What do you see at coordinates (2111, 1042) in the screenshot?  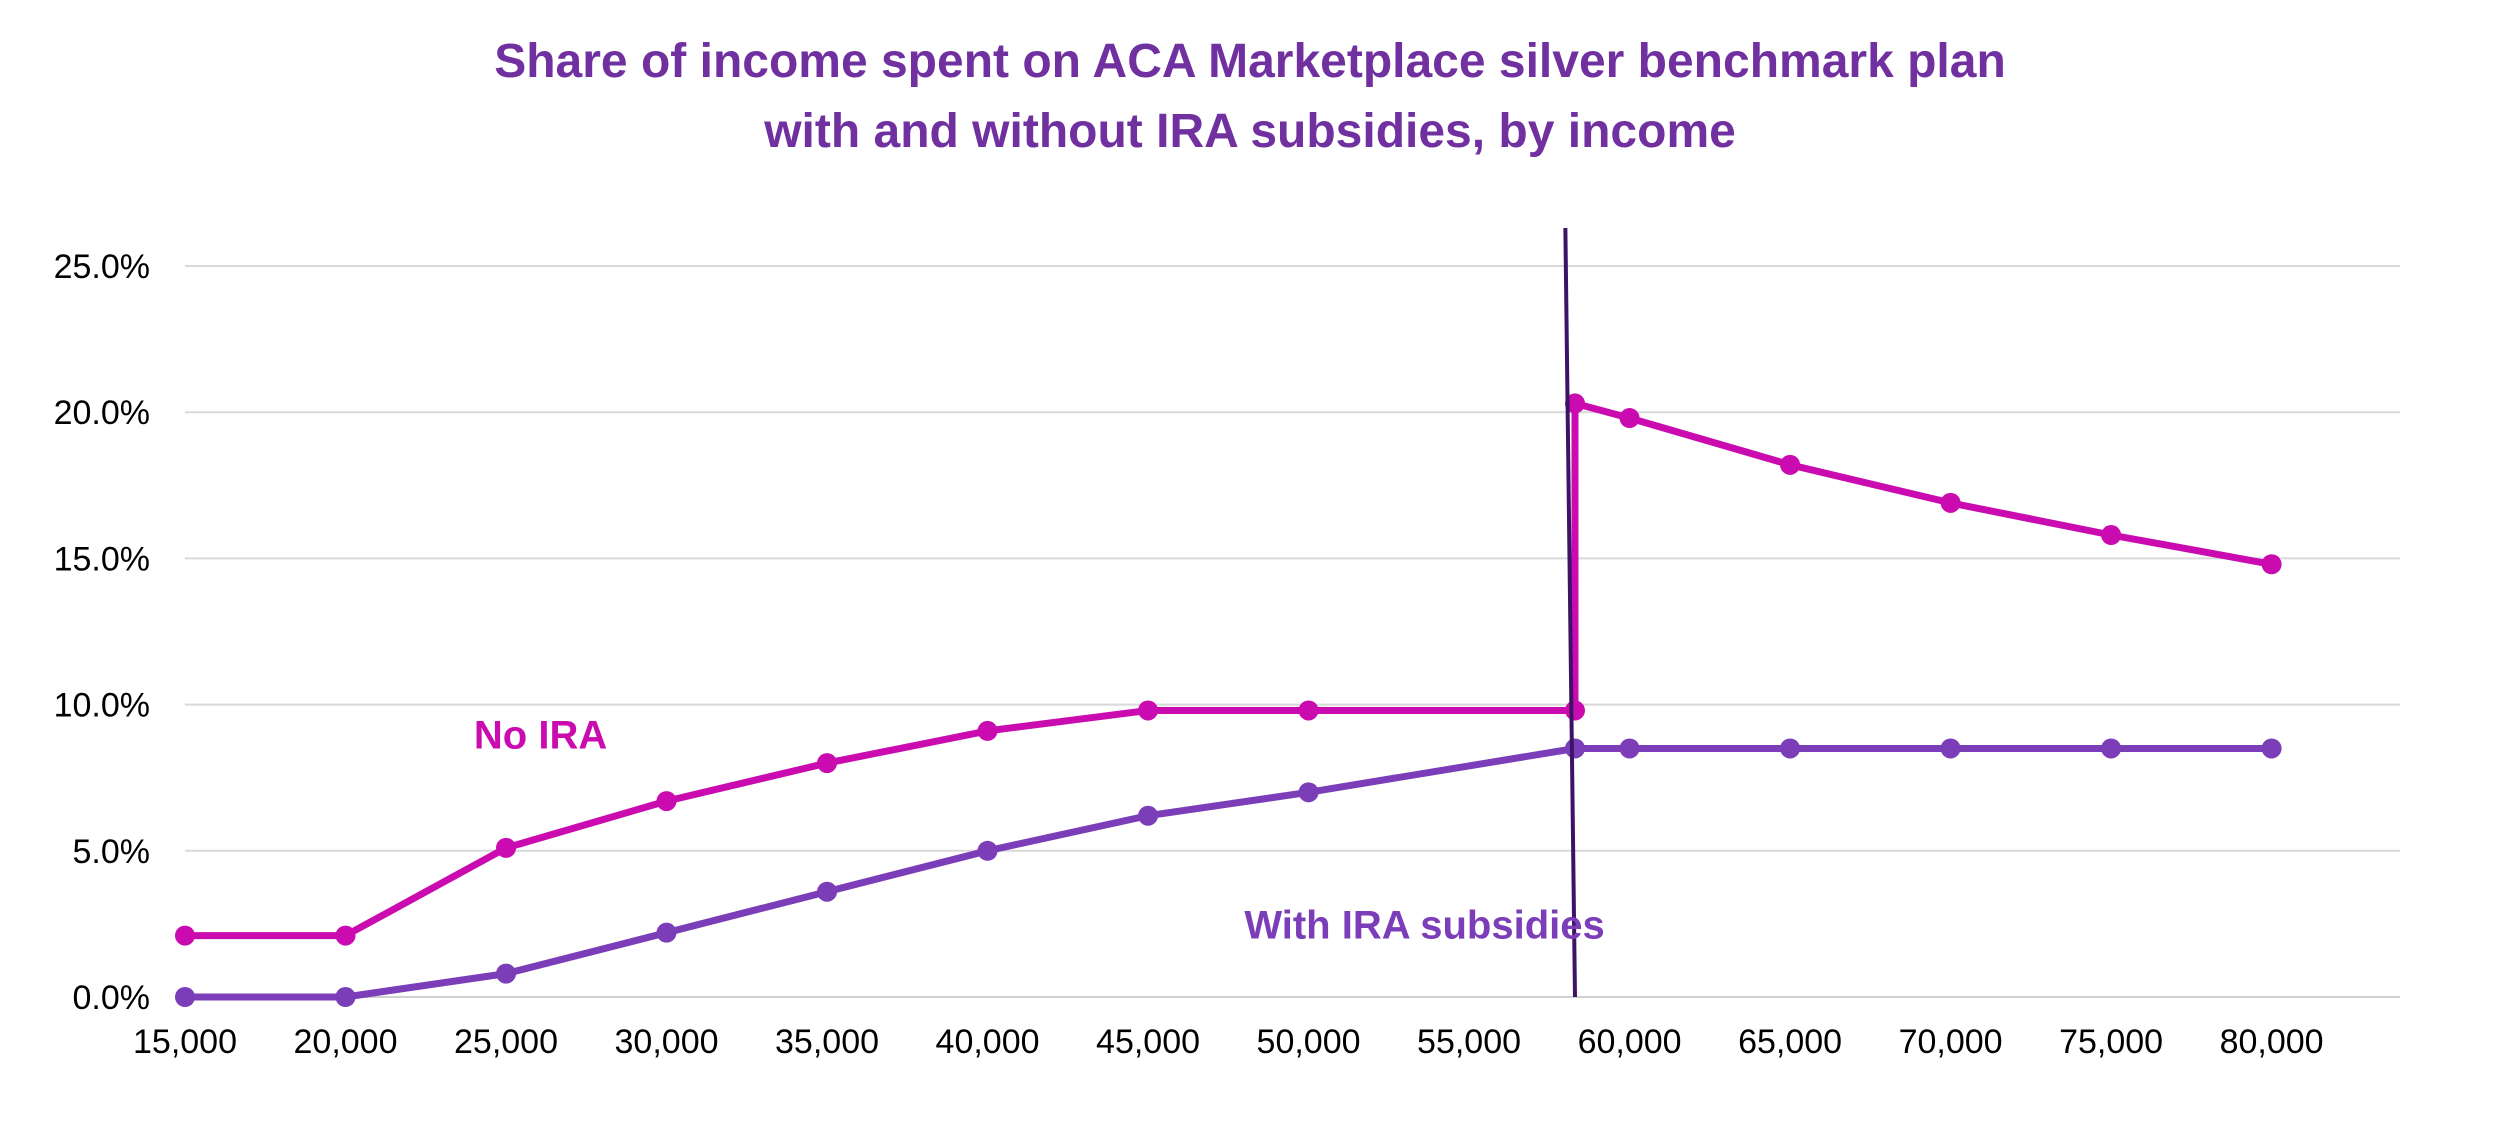 I see `x-tick-label: 75,000` at bounding box center [2111, 1042].